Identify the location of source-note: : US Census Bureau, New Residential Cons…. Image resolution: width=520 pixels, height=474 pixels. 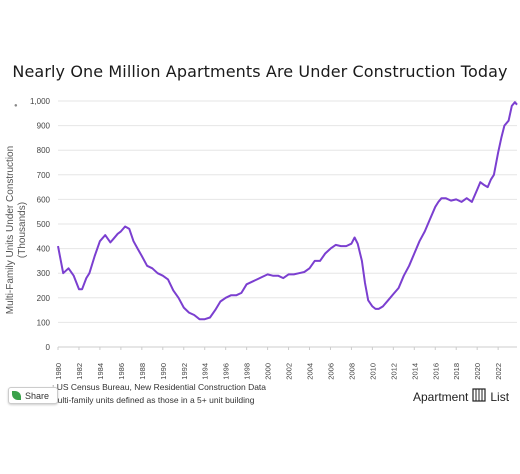
(159, 387).